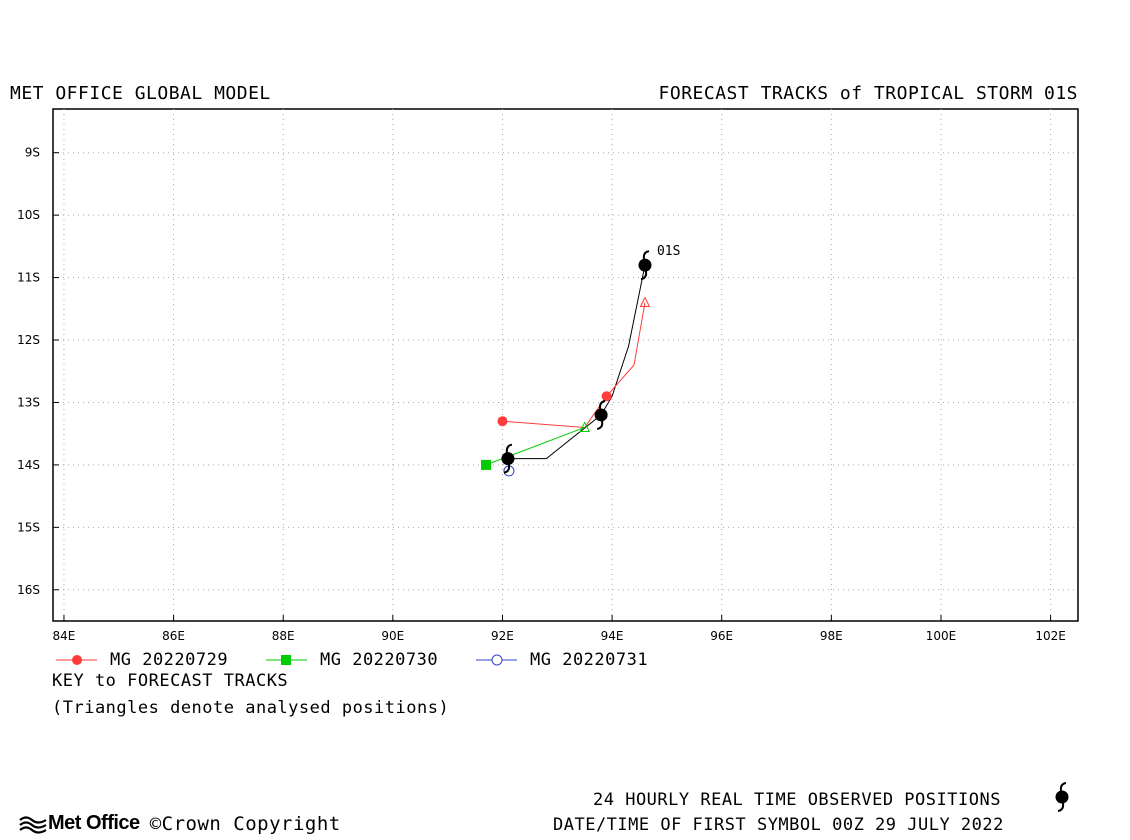 This screenshot has height=840, width=1130. What do you see at coordinates (94, 823) in the screenshot?
I see `logo-text: Met Office` at bounding box center [94, 823].